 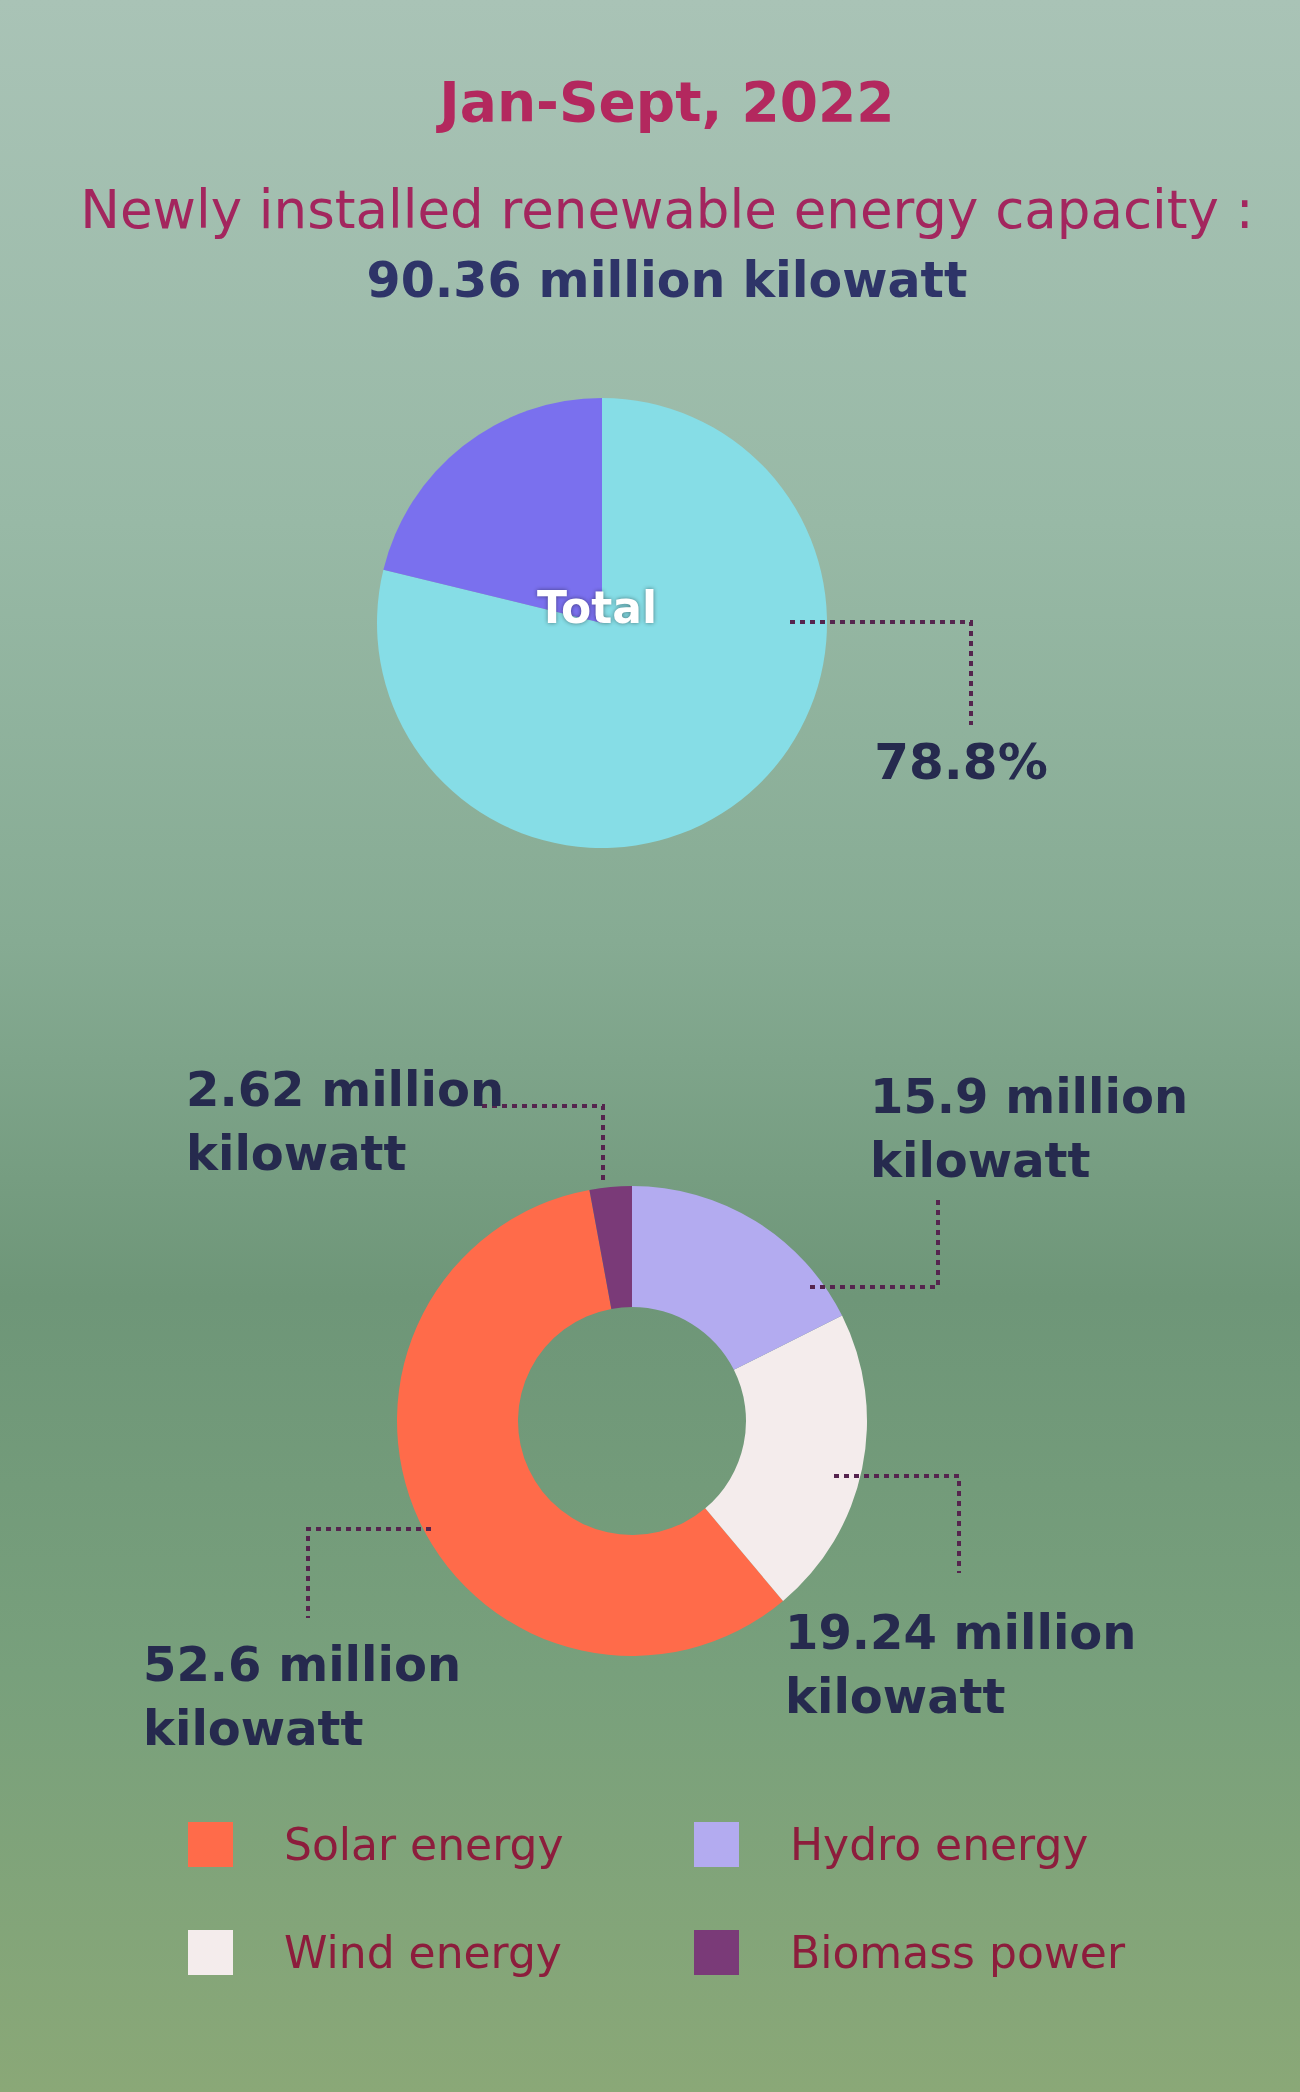 What do you see at coordinates (939, 1844) in the screenshot?
I see `legend-label: Hydro energy` at bounding box center [939, 1844].